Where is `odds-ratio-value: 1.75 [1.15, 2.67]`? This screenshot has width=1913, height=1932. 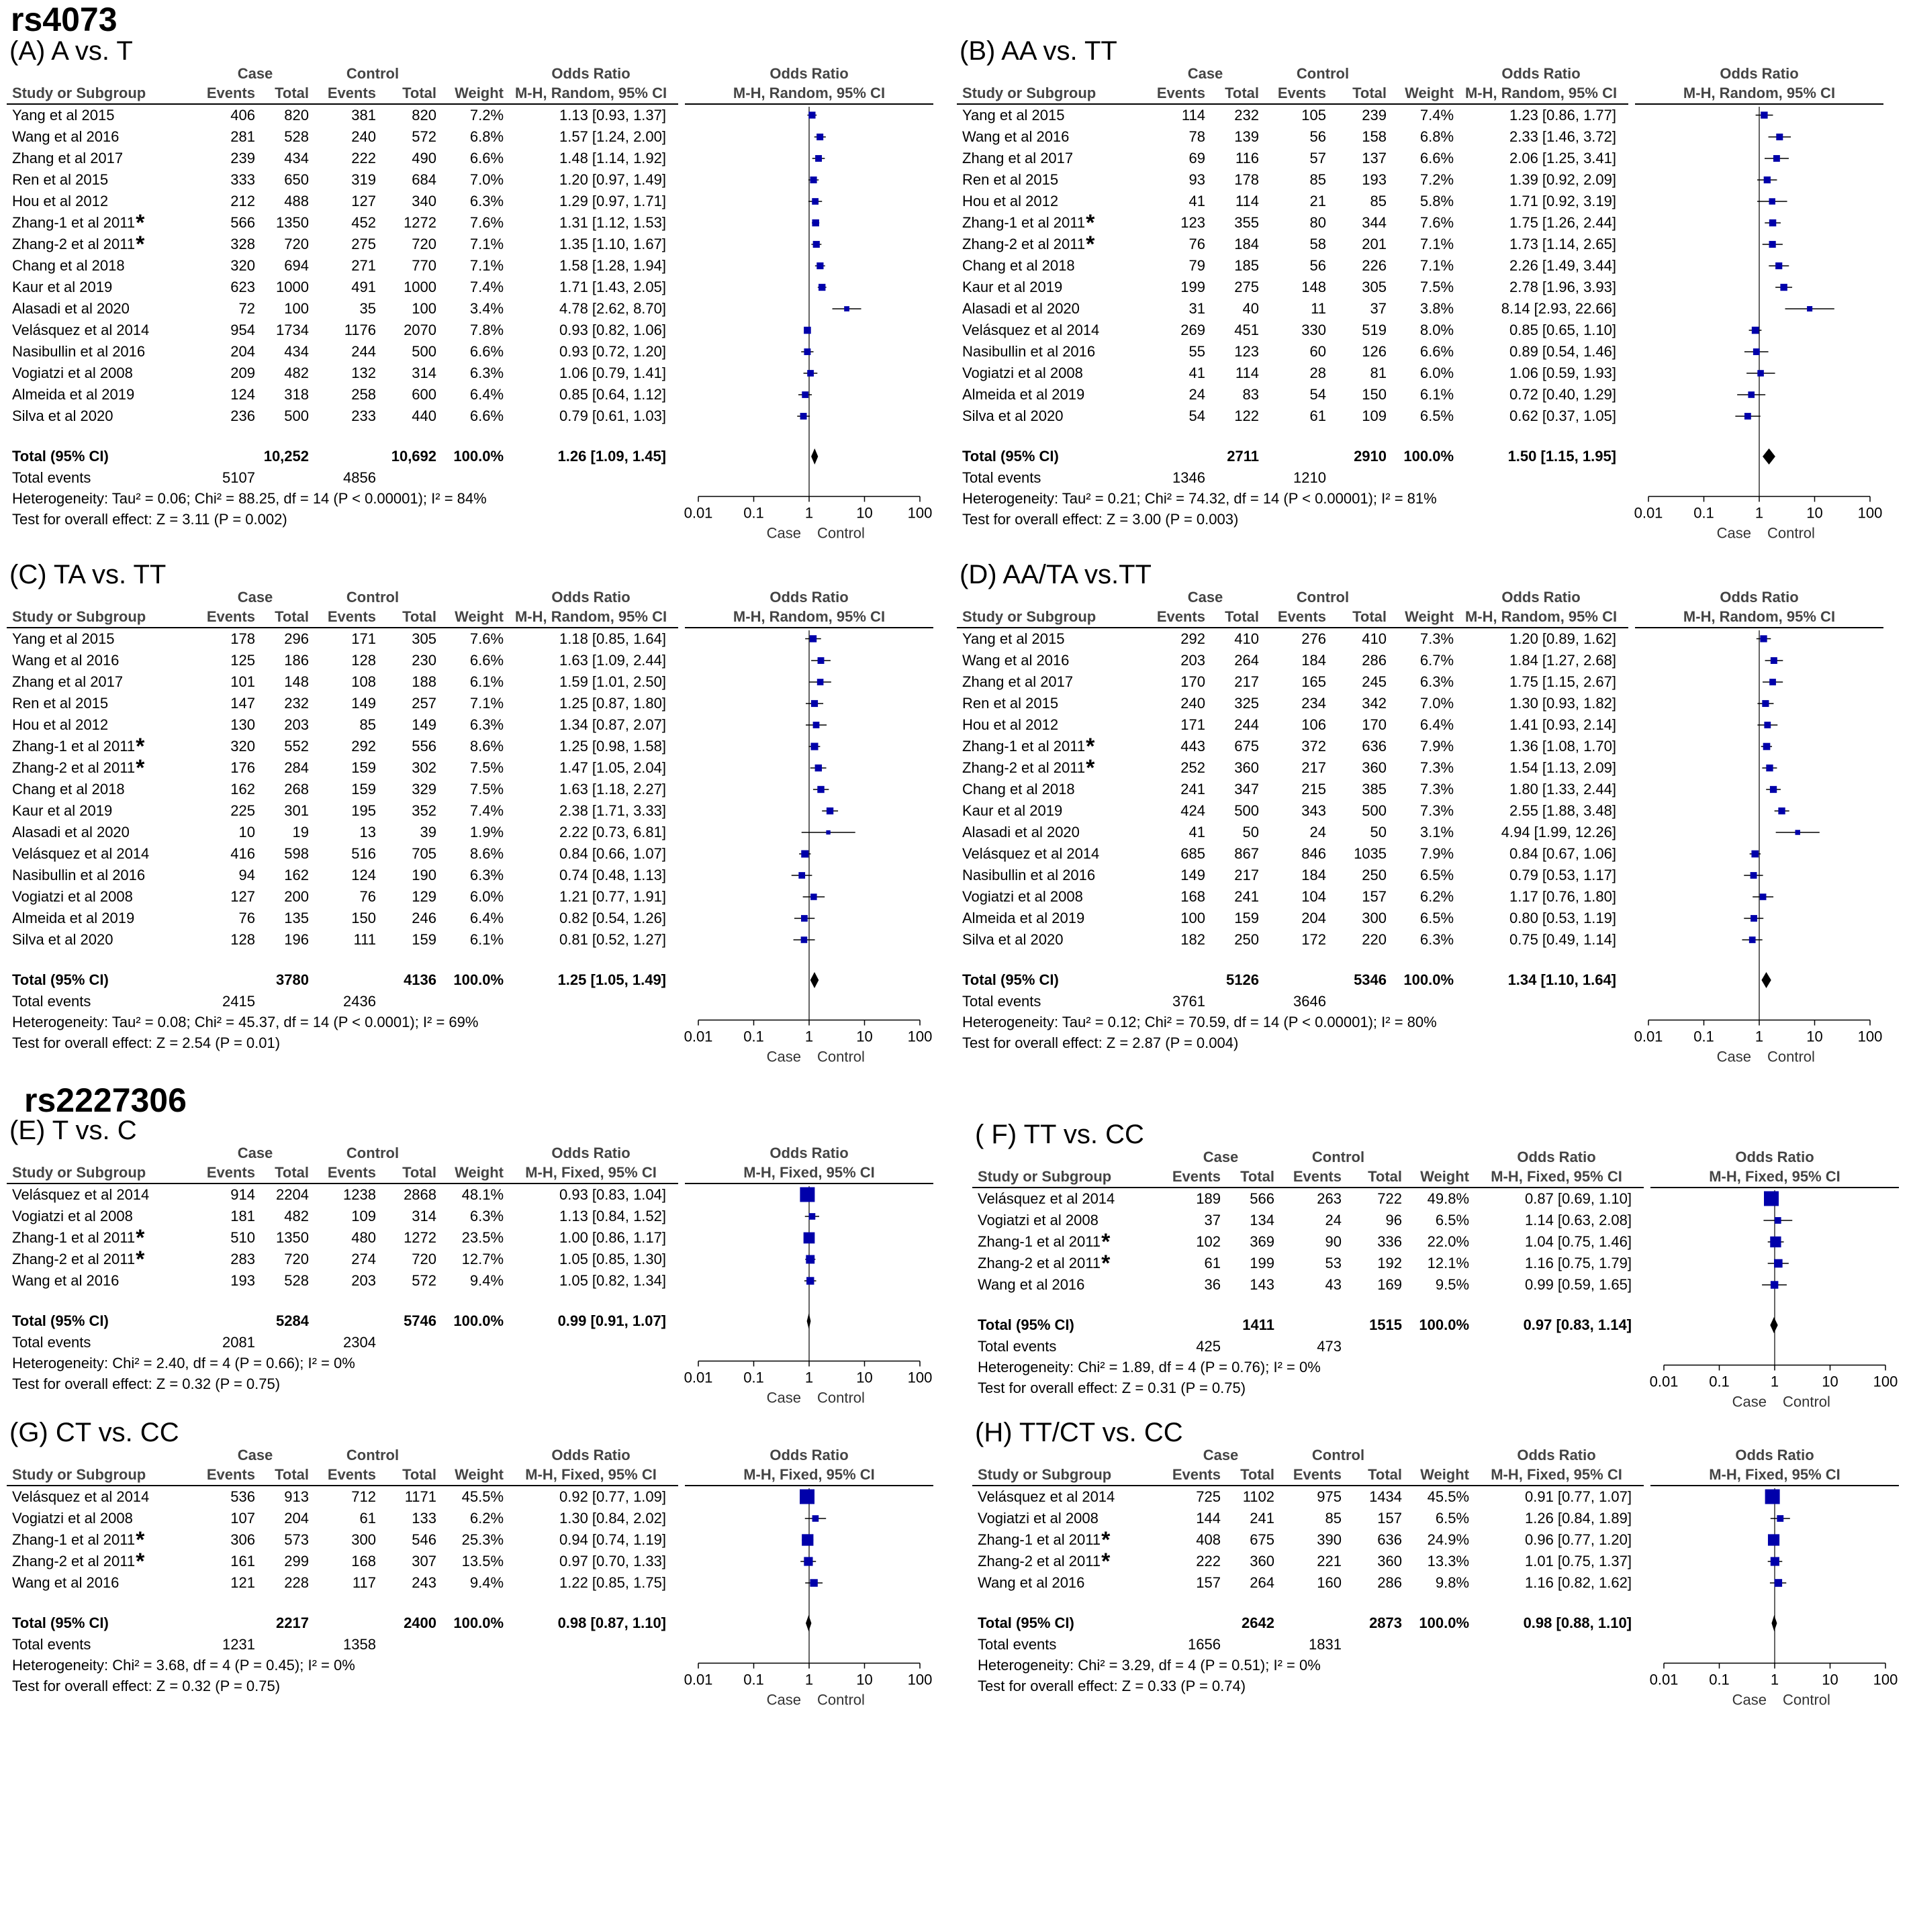 odds-ratio-value: 1.75 [1.15, 2.67] is located at coordinates (1563, 681).